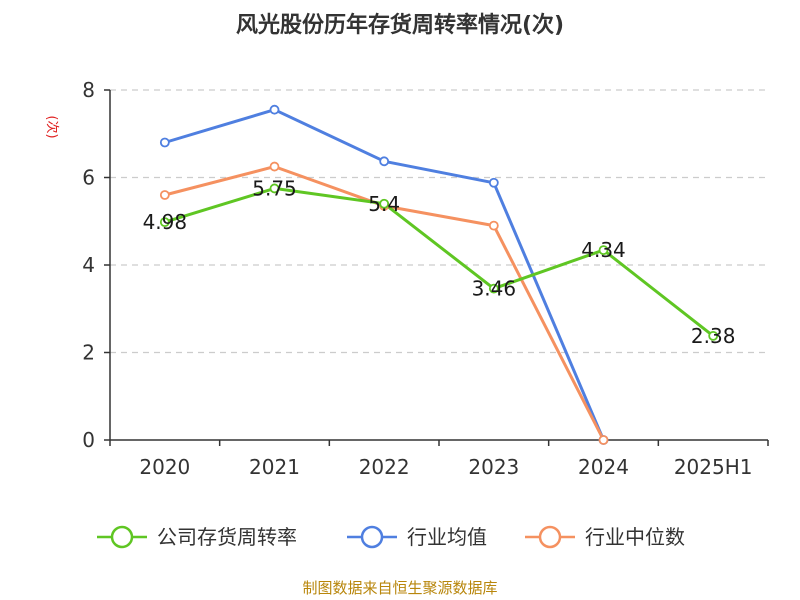 The height and width of the screenshot is (600, 800). I want to click on data-label: 3.46, so click(494, 289).